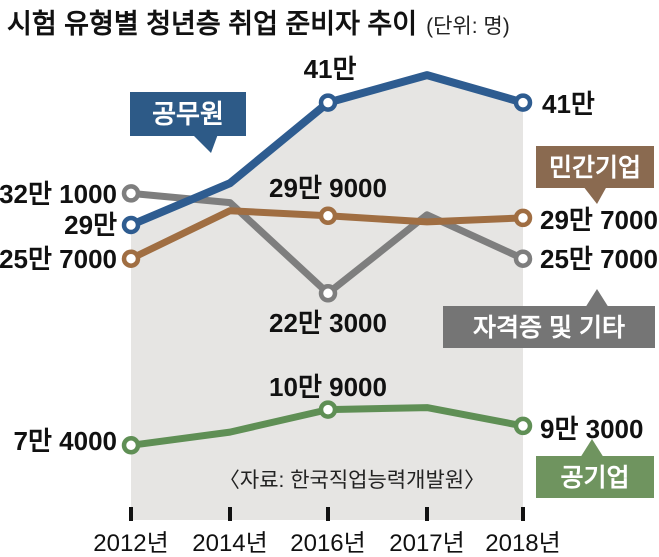 The image size is (659, 557). What do you see at coordinates (212, 24) in the screenshot?
I see `chart-title: 시험 유형별 청년층 취업 준비자 추이` at bounding box center [212, 24].